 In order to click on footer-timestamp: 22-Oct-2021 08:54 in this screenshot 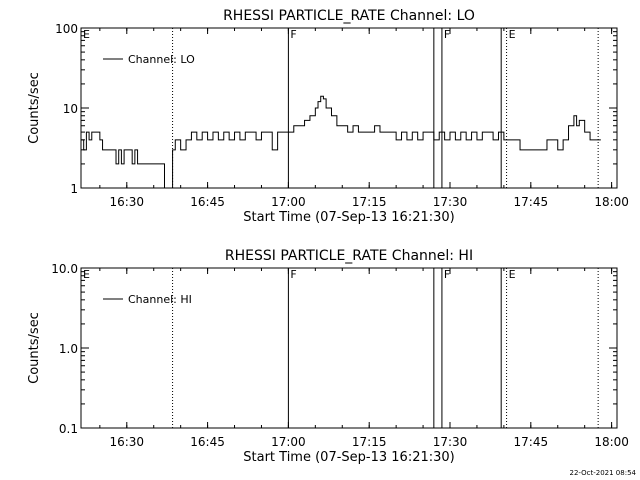, I will do `click(603, 473)`.